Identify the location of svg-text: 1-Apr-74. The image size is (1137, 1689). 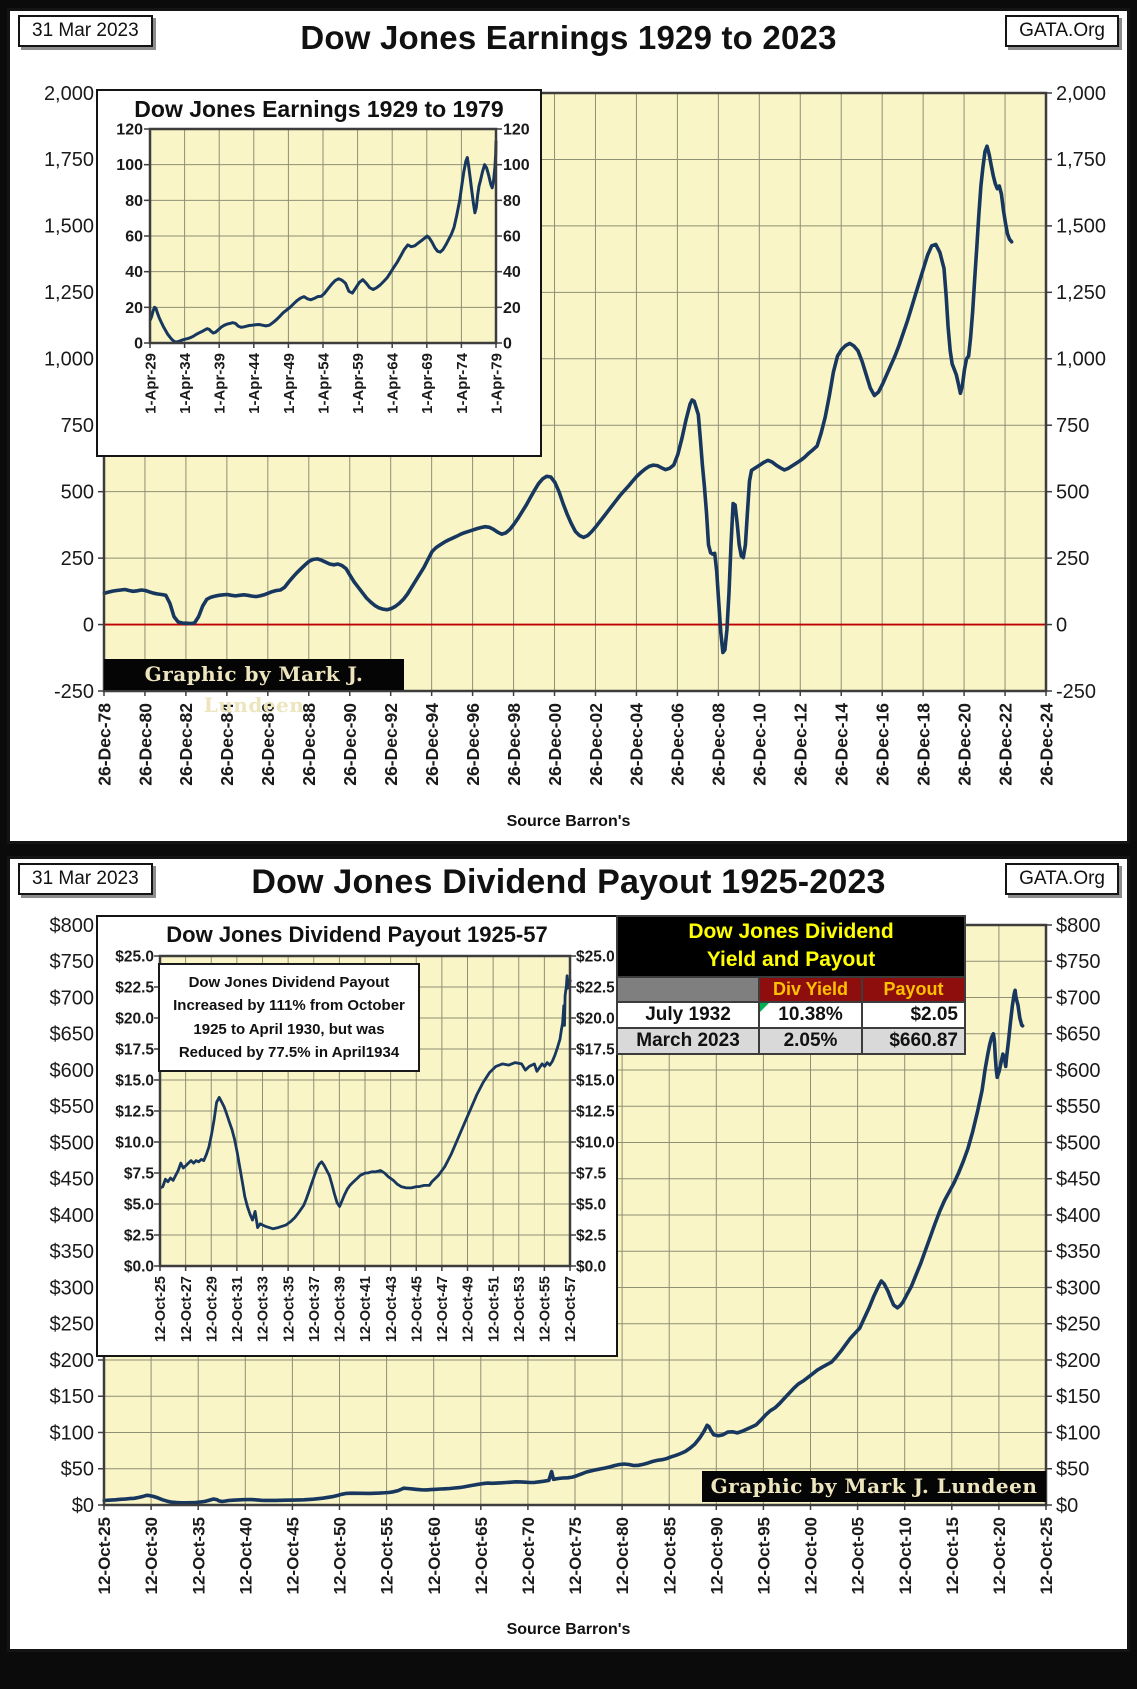
(462, 383).